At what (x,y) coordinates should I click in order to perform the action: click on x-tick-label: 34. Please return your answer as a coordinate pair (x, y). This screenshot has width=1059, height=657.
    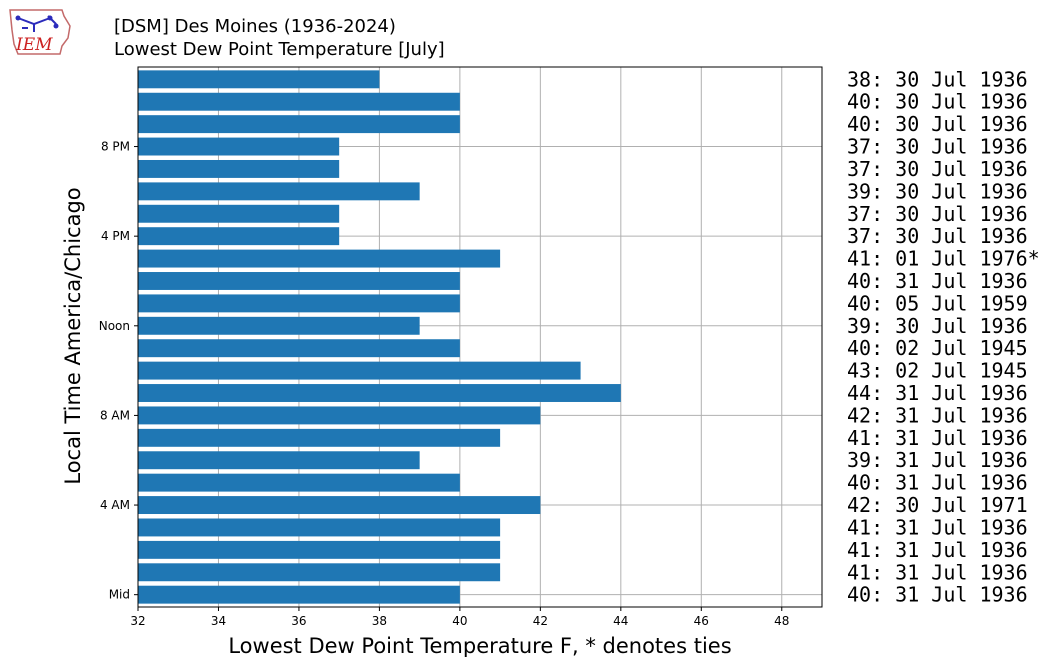
    Looking at the image, I should click on (218, 621).